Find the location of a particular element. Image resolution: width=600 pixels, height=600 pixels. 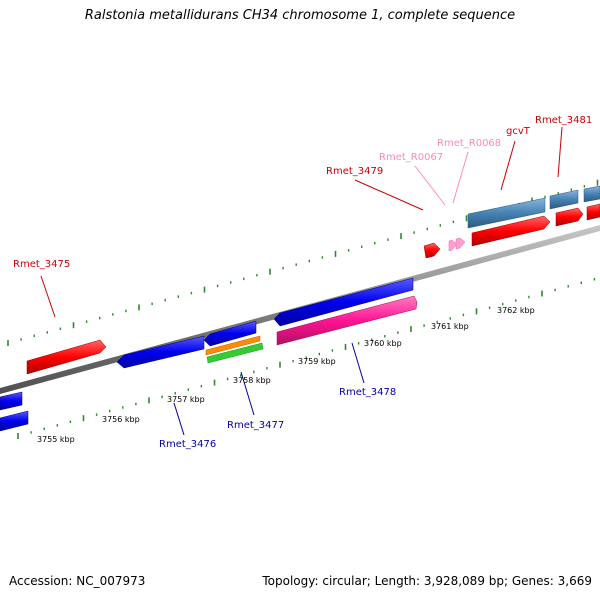

scale-label-3759: 3759 kbp is located at coordinates (317, 361).